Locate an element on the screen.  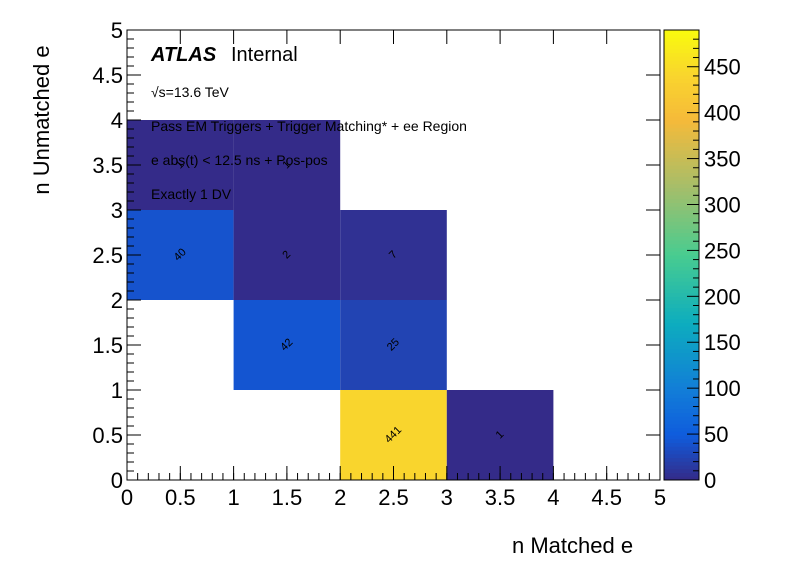
y-tick-label: 5 is located at coordinates (117, 30).